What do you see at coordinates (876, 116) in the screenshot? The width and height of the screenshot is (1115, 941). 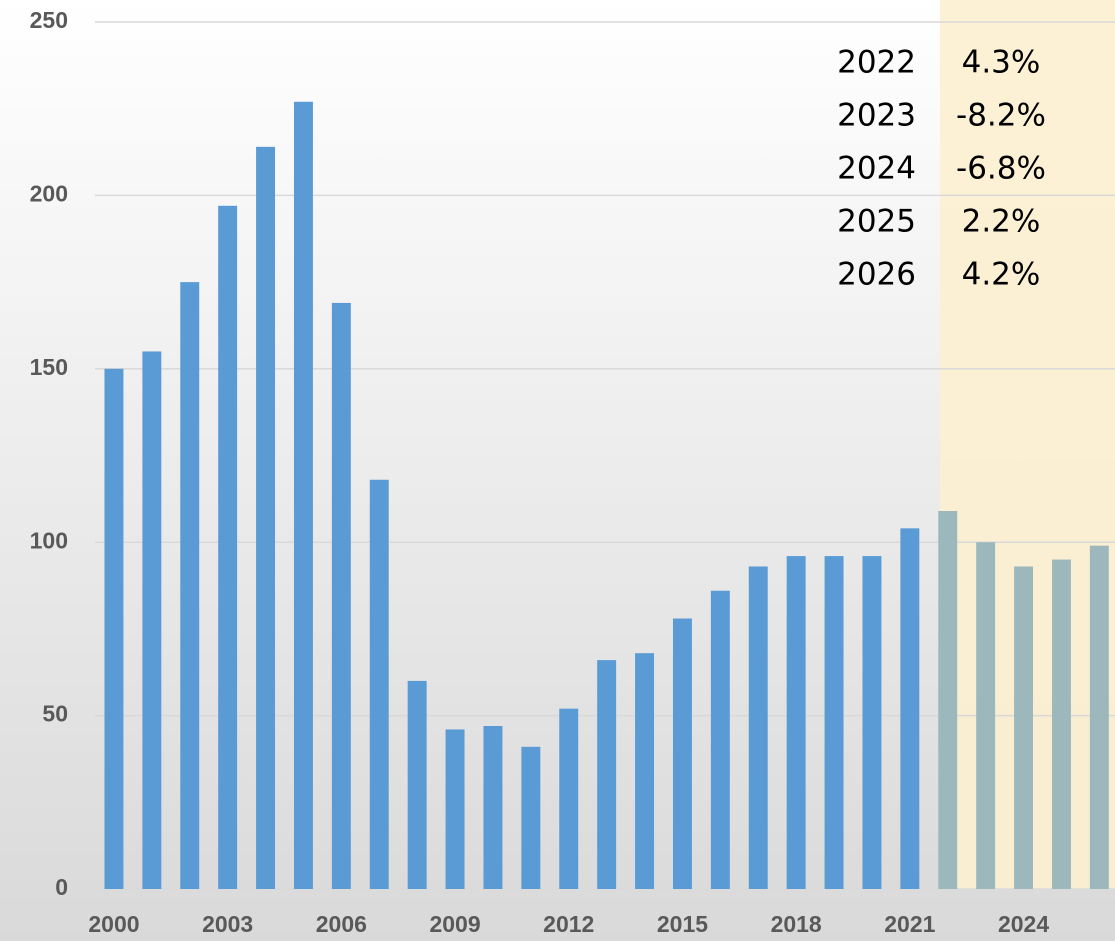 I see `annotation-year: 2023` at bounding box center [876, 116].